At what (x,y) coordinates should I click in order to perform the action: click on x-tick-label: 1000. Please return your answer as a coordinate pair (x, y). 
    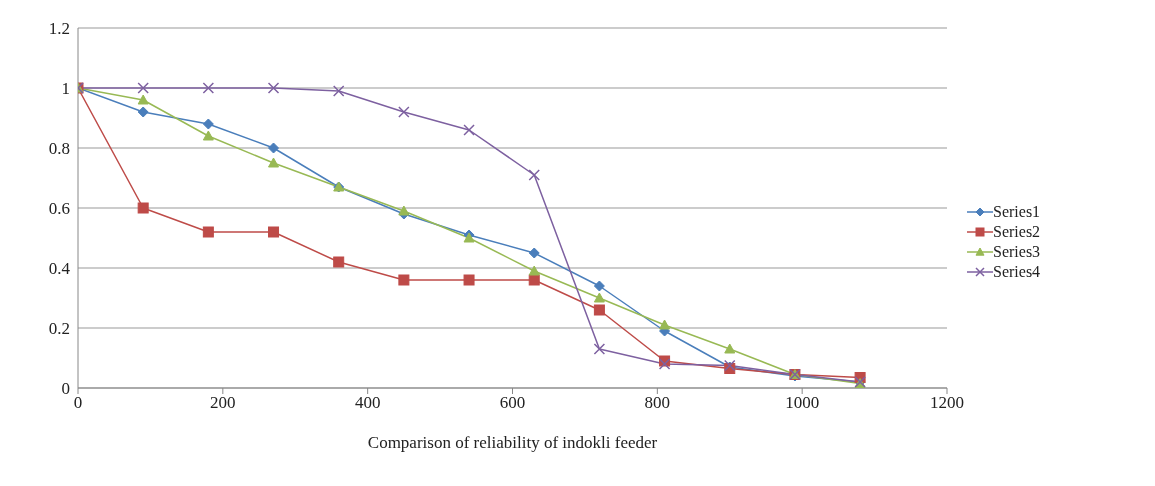
    Looking at the image, I should click on (802, 403).